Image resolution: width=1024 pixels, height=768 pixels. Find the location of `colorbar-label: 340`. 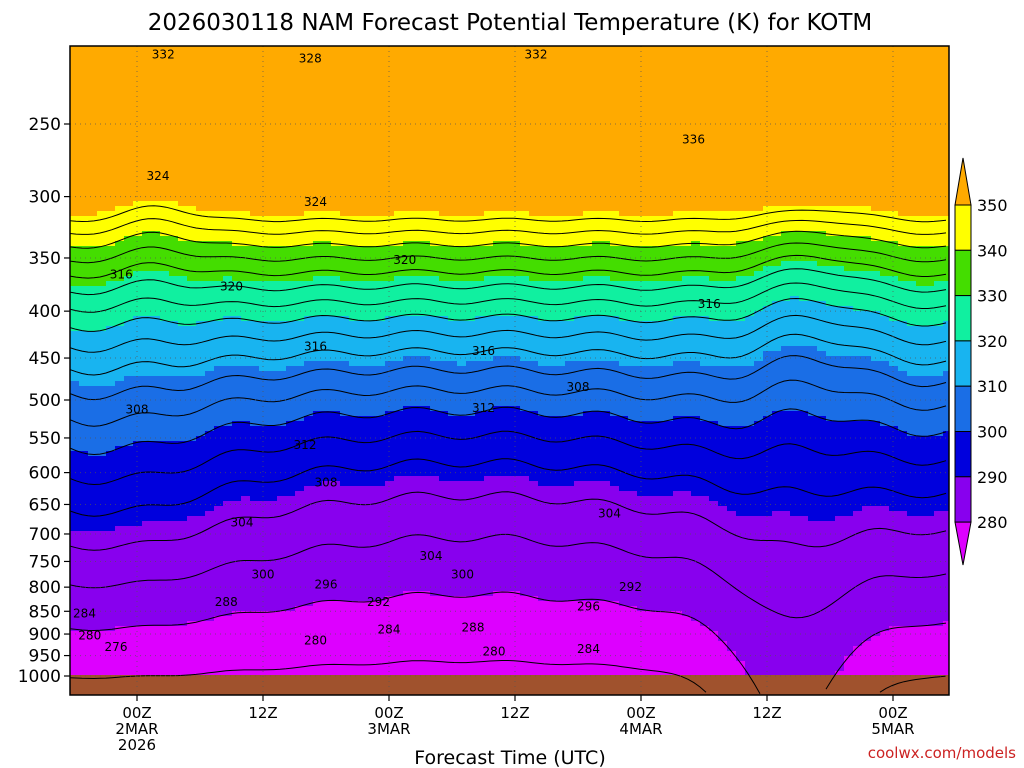

colorbar-label: 340 is located at coordinates (992, 250).